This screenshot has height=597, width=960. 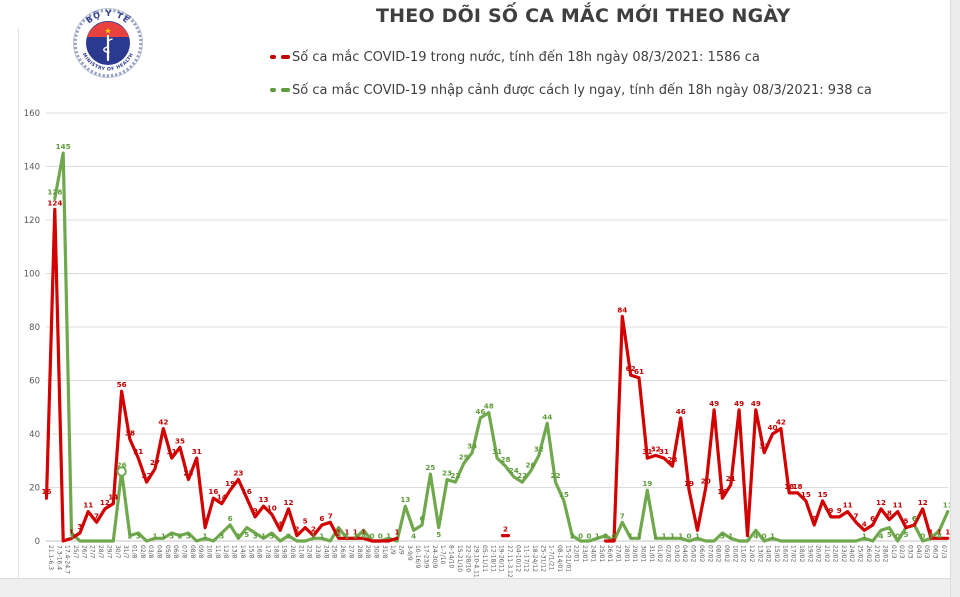 What do you see at coordinates (559, 558) in the screenshot?
I see `svg-text: 08-14/01` at bounding box center [559, 558].